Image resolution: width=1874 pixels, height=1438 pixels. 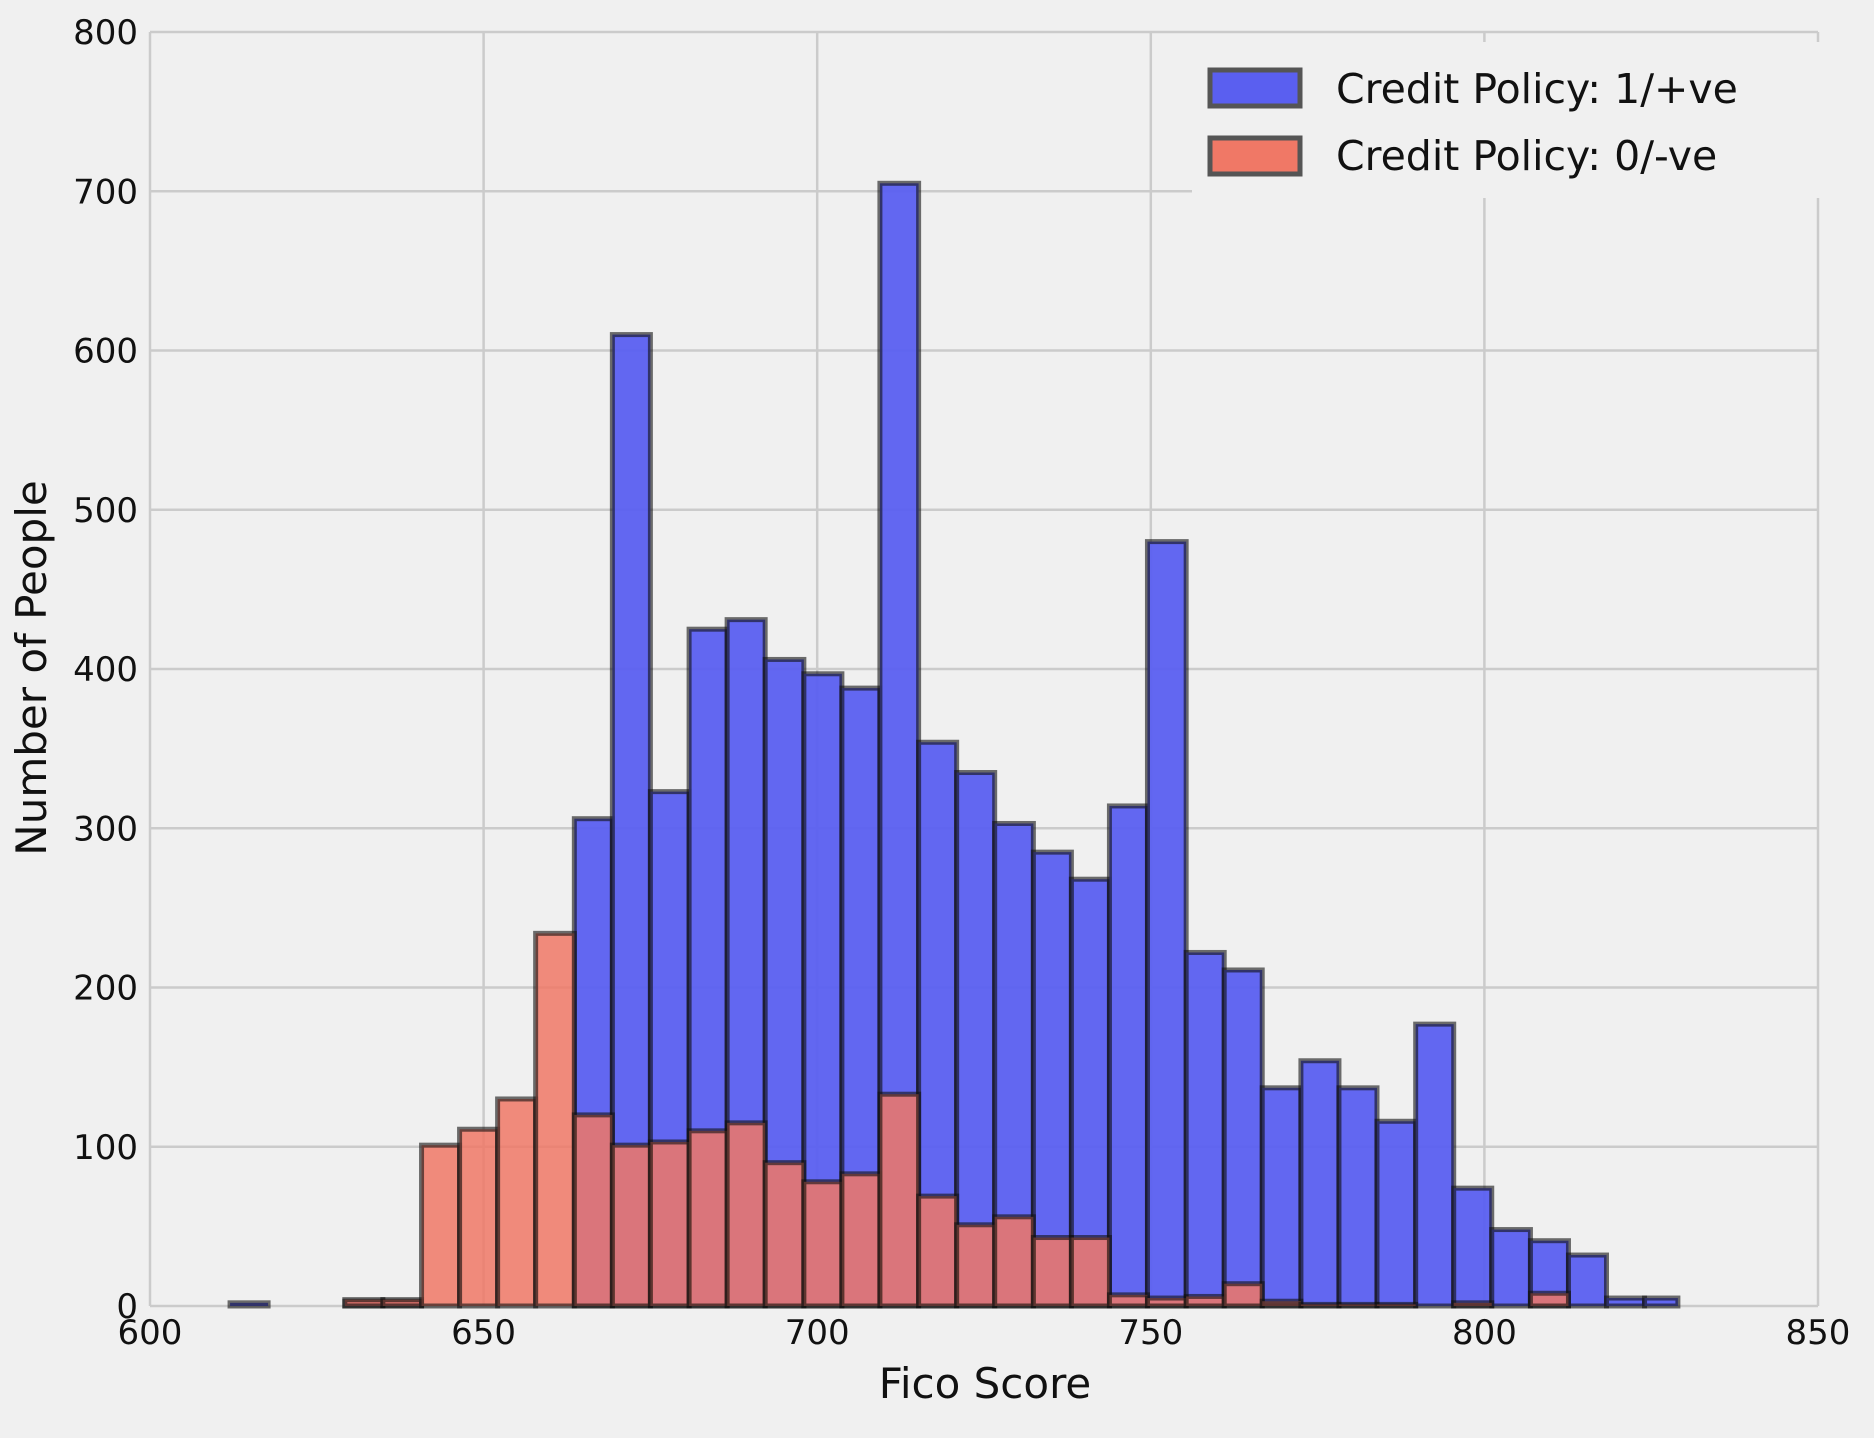 I want to click on x-tick-label: 850, so click(x=1818, y=1333).